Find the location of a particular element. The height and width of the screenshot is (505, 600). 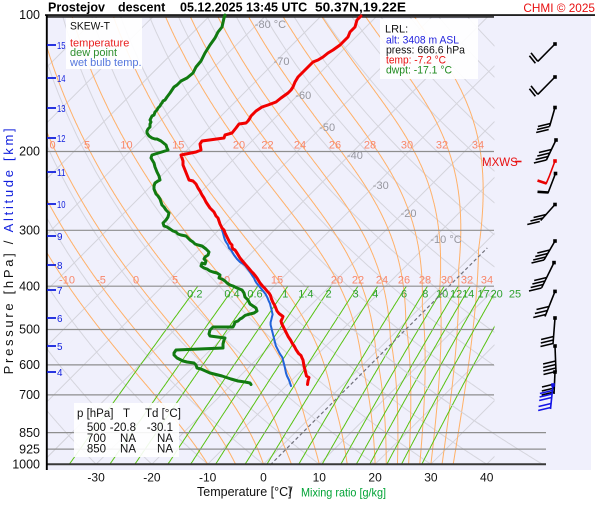

svg-text: 0.4 is located at coordinates (231, 294).